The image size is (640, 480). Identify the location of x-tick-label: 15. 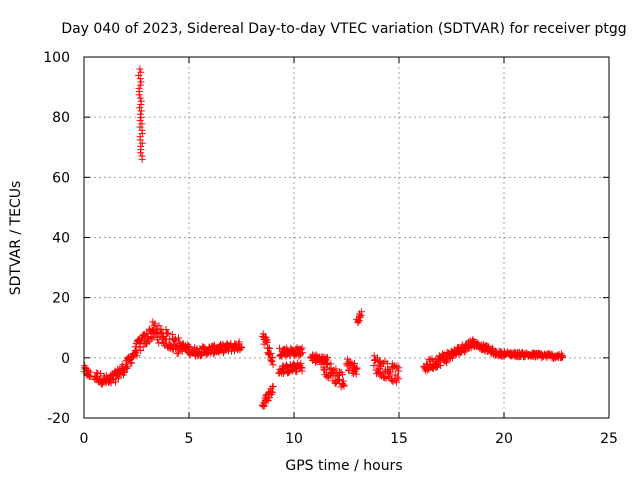
(399, 439).